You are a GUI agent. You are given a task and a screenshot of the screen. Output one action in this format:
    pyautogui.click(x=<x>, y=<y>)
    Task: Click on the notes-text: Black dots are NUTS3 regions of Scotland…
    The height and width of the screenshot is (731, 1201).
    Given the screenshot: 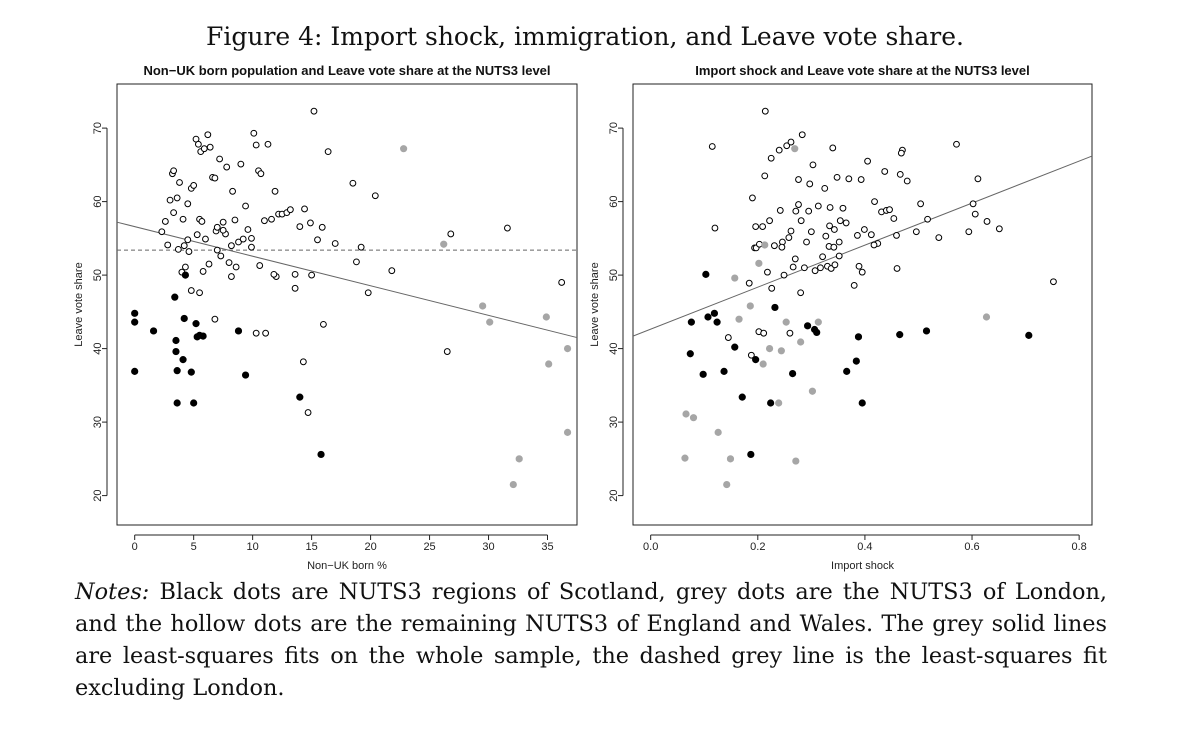 What is the action you would take?
    pyautogui.click(x=591, y=640)
    